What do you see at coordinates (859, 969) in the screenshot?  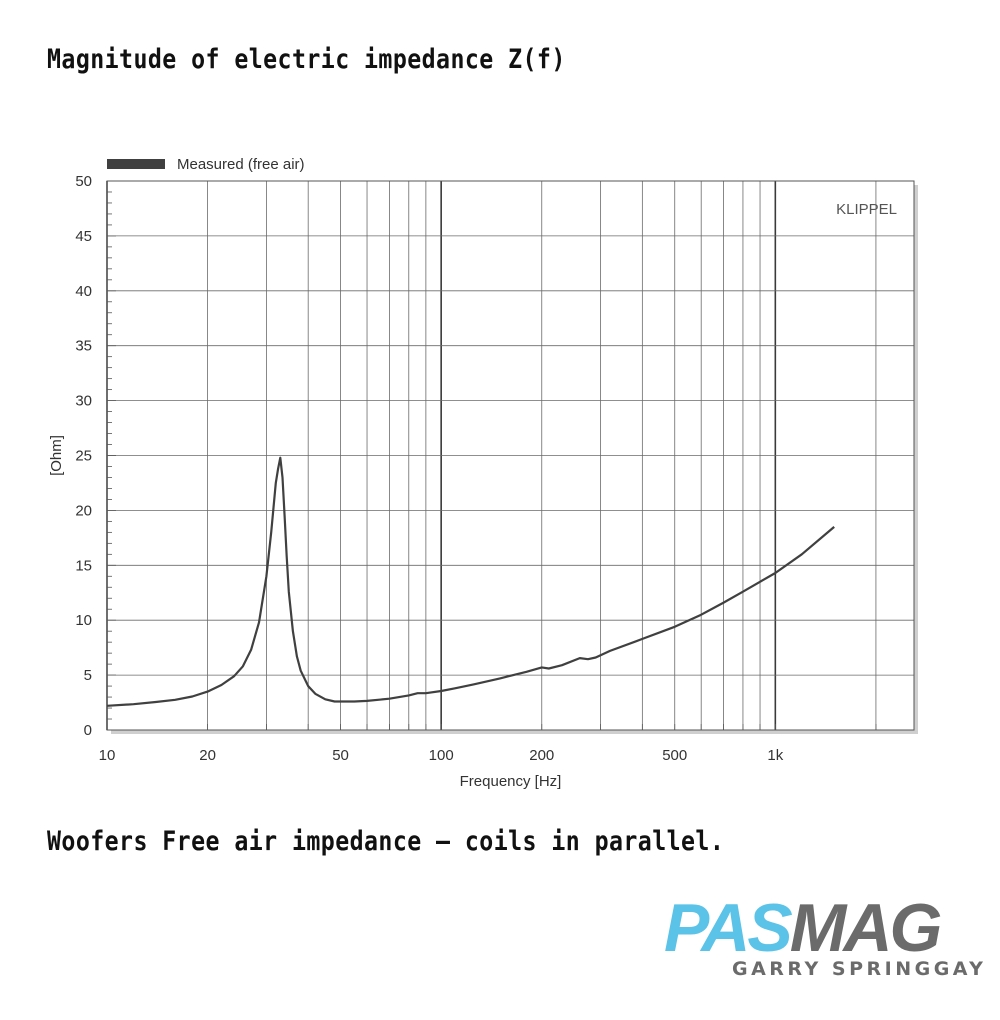 I see `logo-author: GARRY SPRINGGAY` at bounding box center [859, 969].